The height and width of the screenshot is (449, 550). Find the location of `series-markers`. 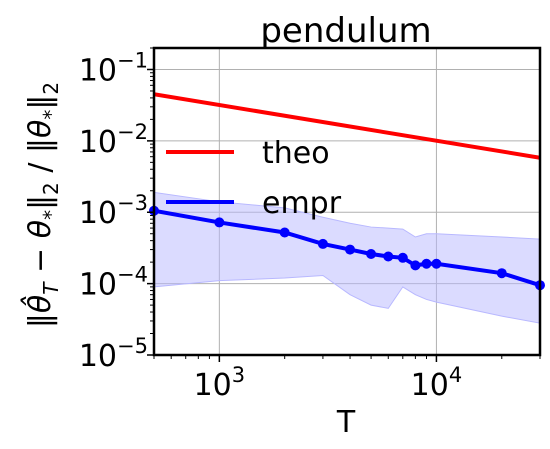

series-markers is located at coordinates (347, 248).